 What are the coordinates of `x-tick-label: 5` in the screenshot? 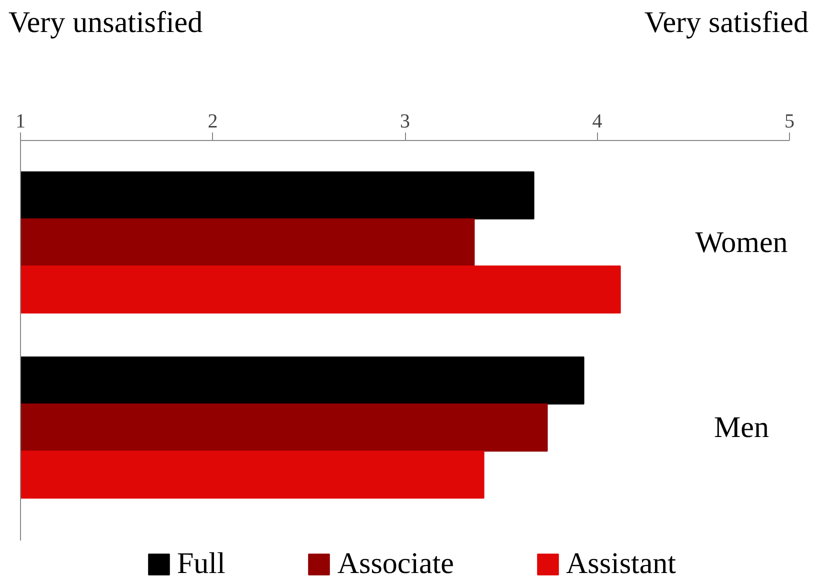 It's located at (789, 121).